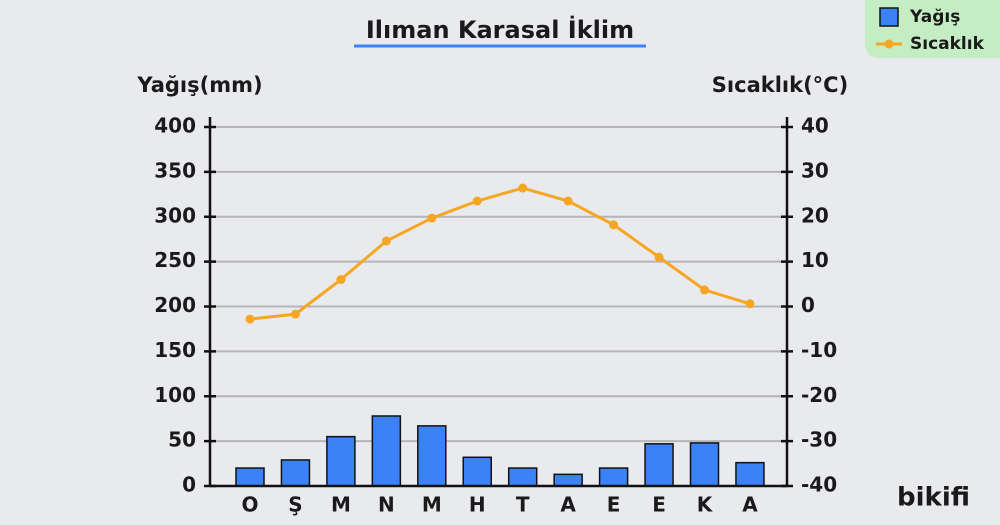 Image resolution: width=1000 pixels, height=525 pixels. Describe the element at coordinates (295, 505) in the screenshot. I see `x-tick-label: Ş` at that location.